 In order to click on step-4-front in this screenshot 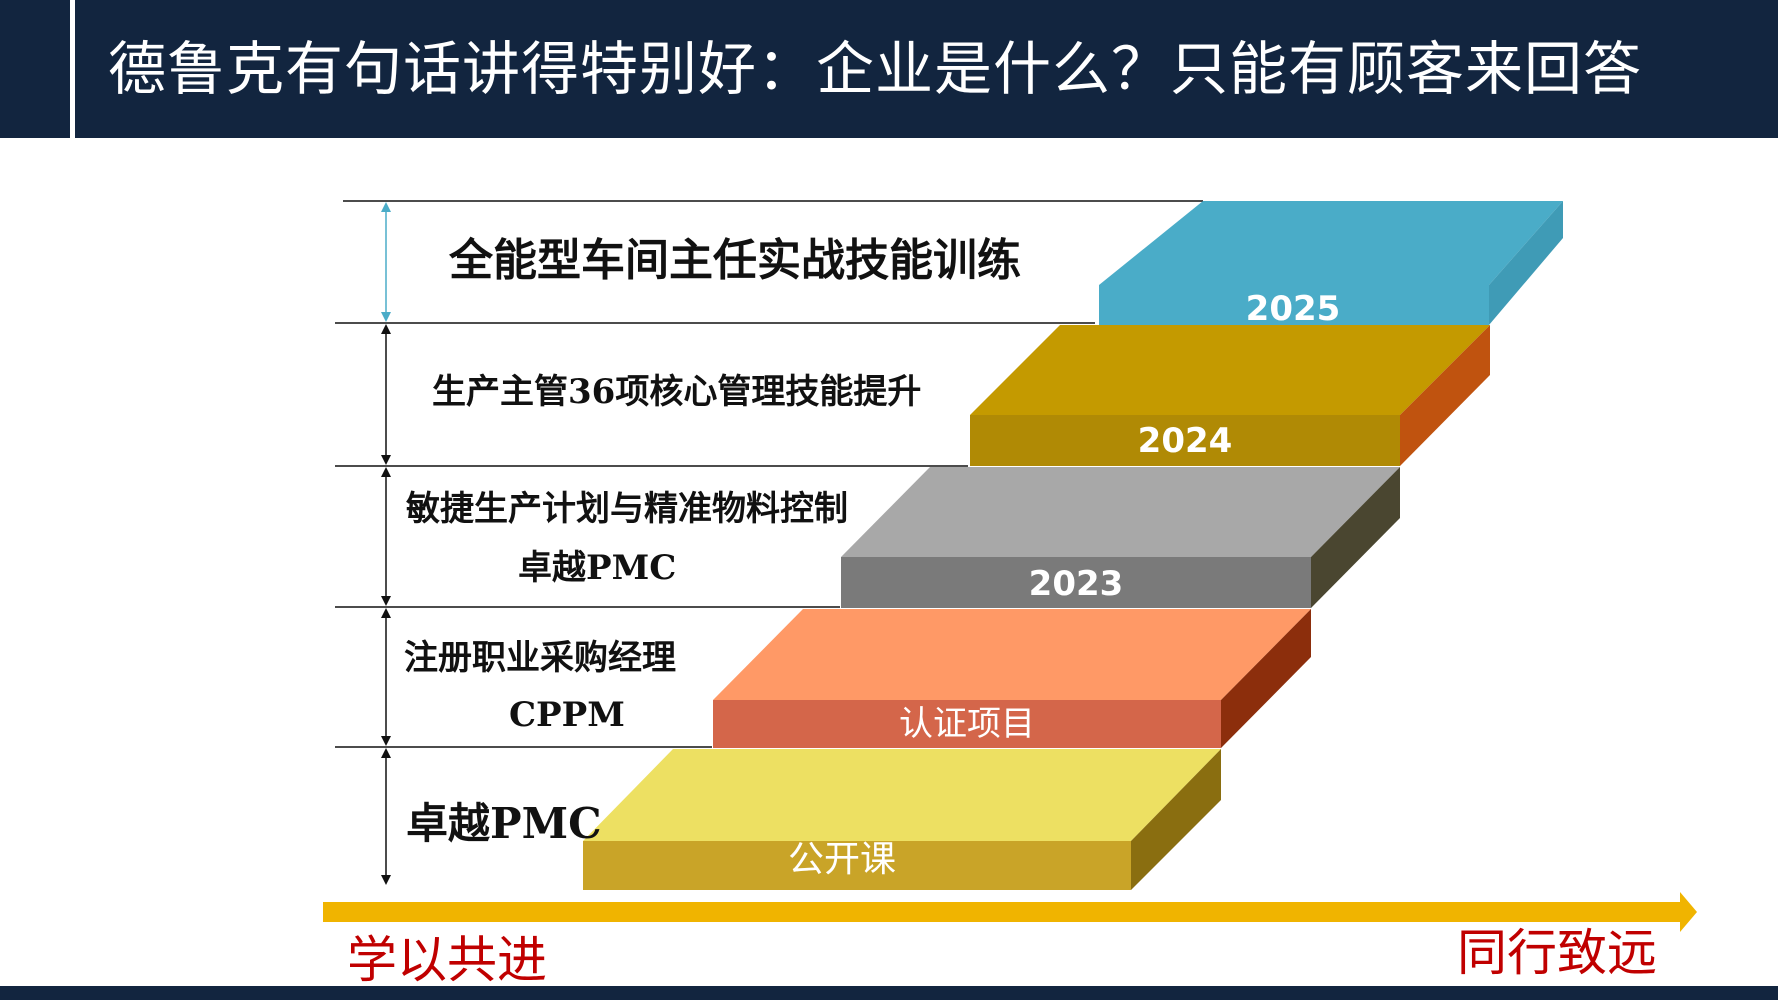, I will do `click(1185, 440)`.